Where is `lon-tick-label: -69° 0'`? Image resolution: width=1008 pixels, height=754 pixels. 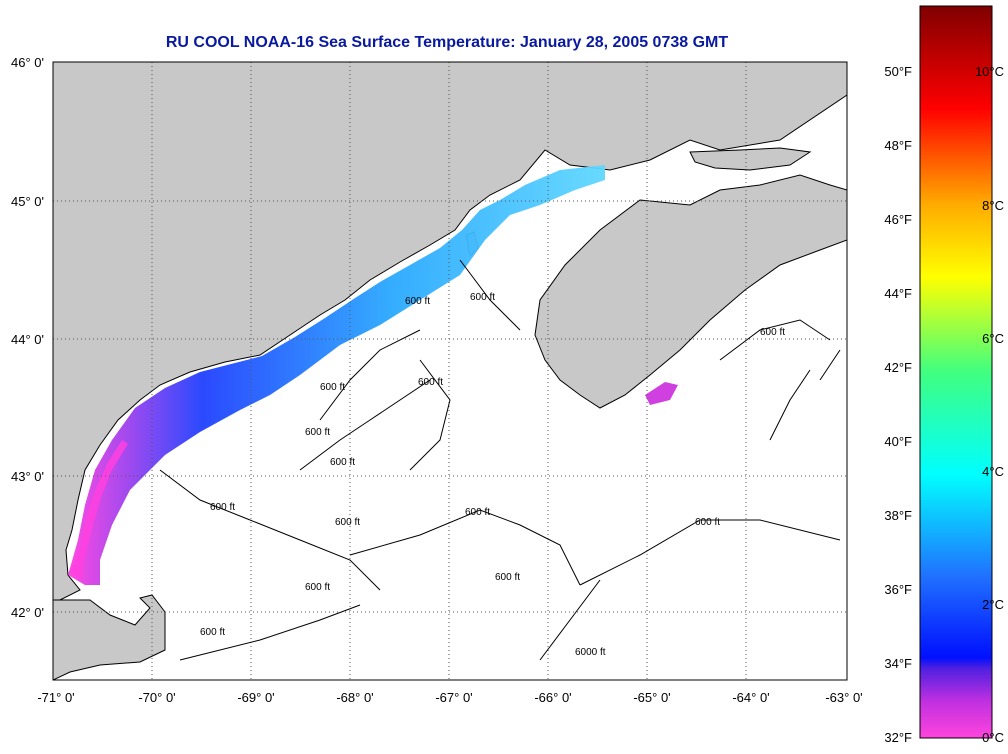
lon-tick-label: -69° 0' is located at coordinates (255, 697).